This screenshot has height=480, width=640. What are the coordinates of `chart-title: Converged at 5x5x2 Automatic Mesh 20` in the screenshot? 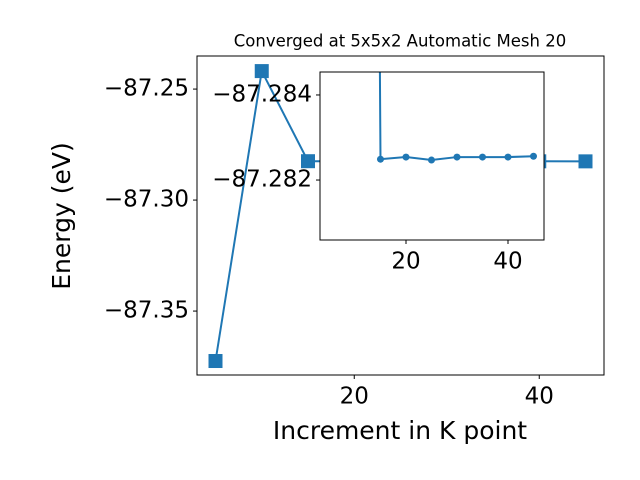 It's located at (400, 41).